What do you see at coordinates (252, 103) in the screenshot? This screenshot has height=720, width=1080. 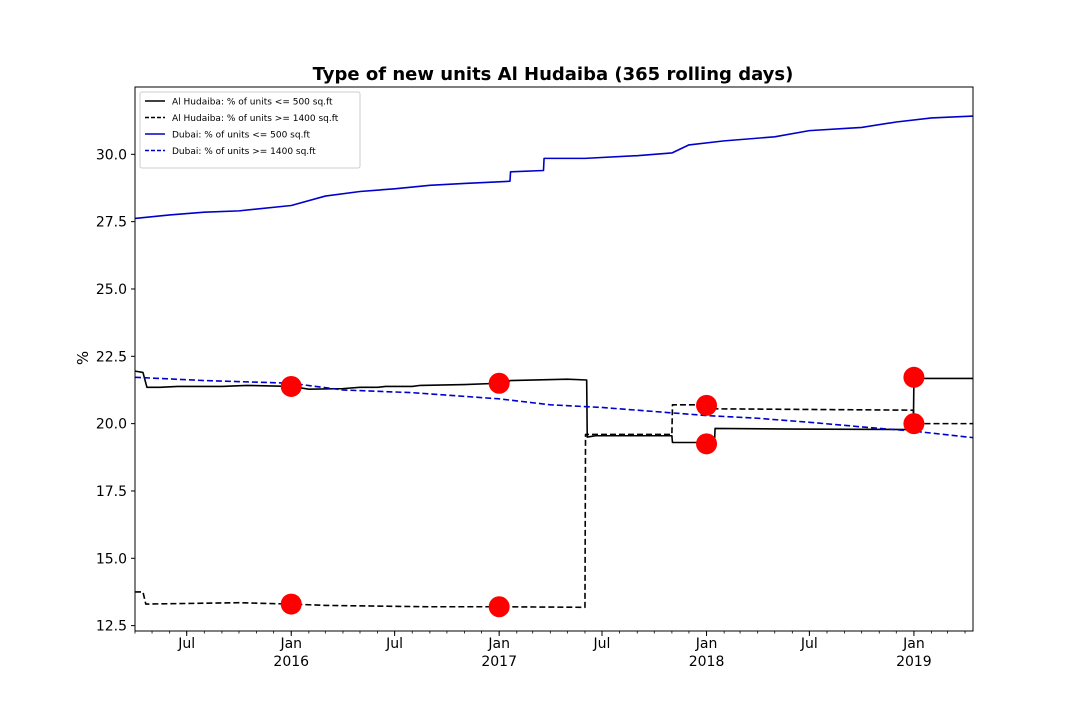 I see `legend-label: Al Hudaiba: % of units <= 500 sq.ft` at bounding box center [252, 103].